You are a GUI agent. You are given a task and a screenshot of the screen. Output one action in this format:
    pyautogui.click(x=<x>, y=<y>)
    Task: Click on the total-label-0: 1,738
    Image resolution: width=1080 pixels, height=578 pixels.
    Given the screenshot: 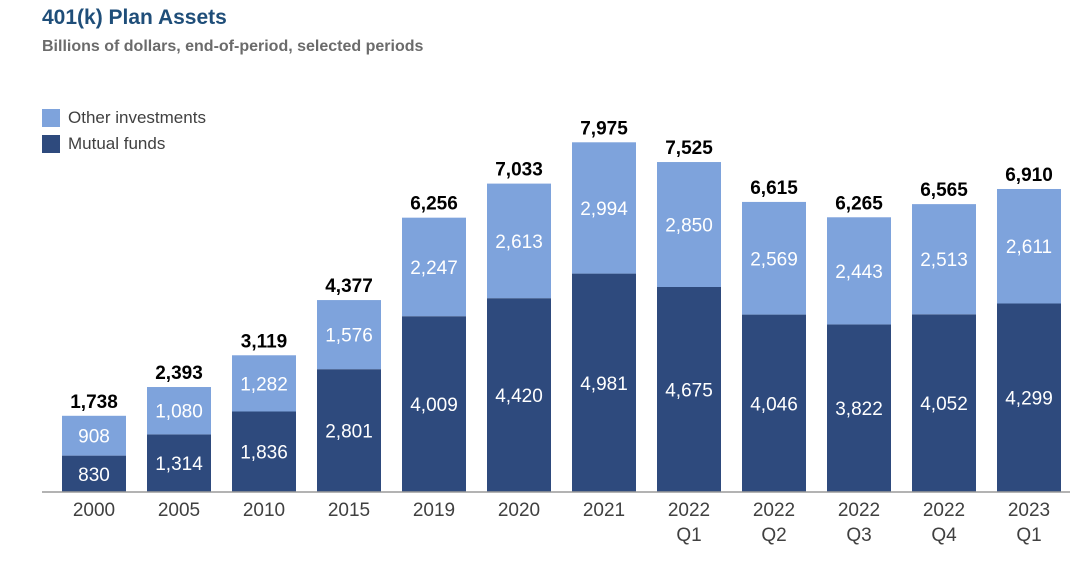 What is the action you would take?
    pyautogui.click(x=94, y=402)
    